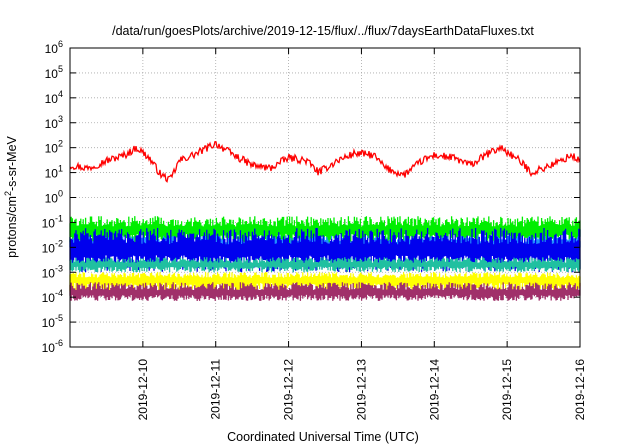  I want to click on y-tick-label: 10¹, so click(54, 172).